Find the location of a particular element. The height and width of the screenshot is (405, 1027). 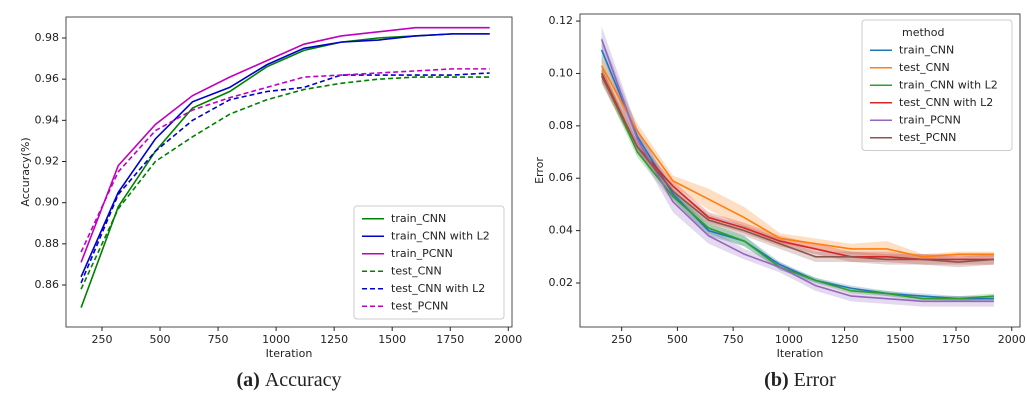

y-tick-label: 0.90 is located at coordinates (47, 202).